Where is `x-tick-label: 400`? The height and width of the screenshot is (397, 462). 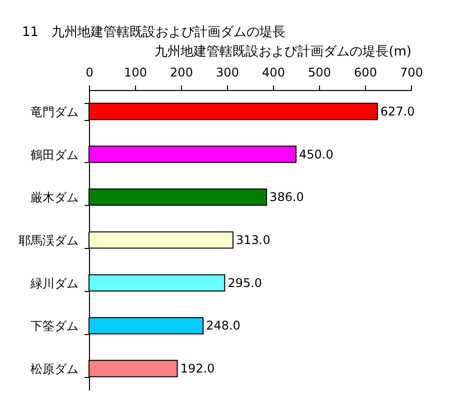
x-tick-label: 400 is located at coordinates (273, 73).